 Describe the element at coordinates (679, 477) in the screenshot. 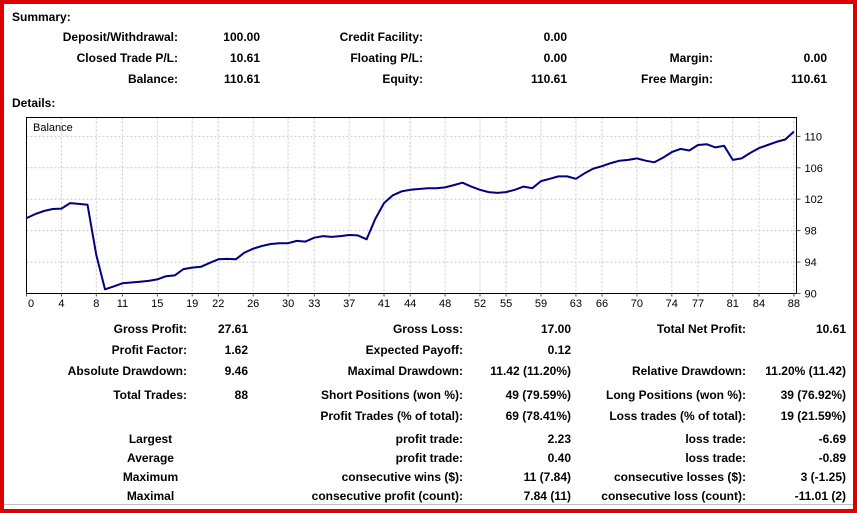

I see `stat-label: consecutive losses ($):` at that location.